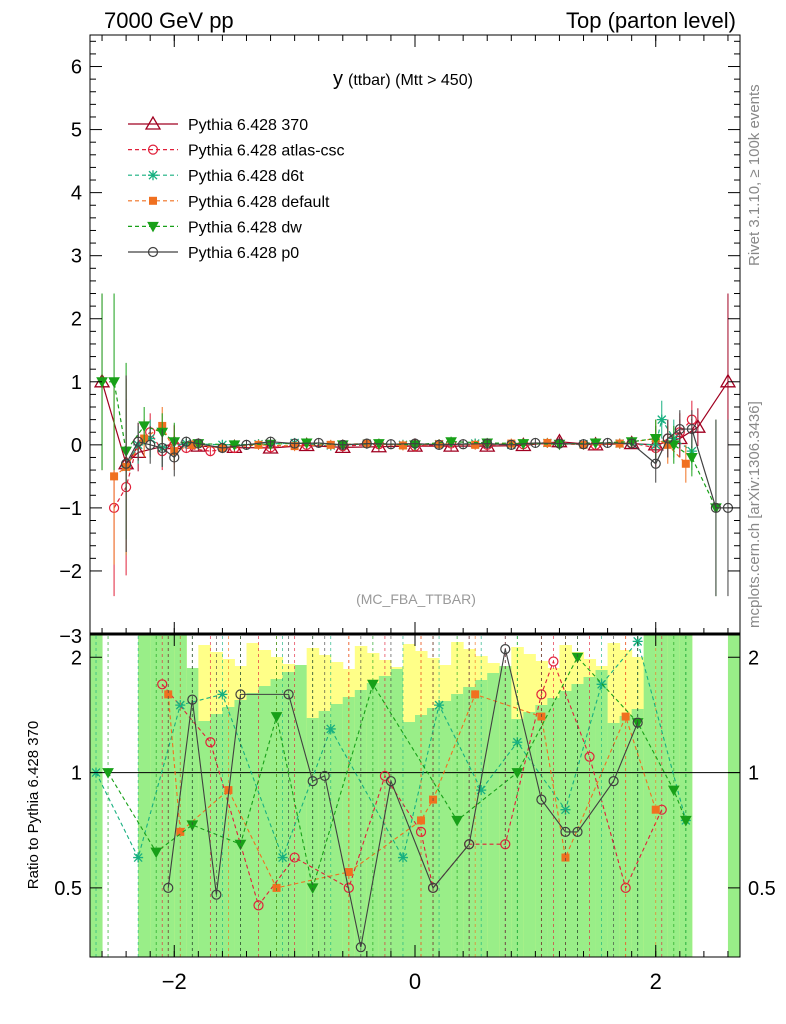 The height and width of the screenshot is (1024, 786). I want to click on chart-title-main: y, so click(338, 79).